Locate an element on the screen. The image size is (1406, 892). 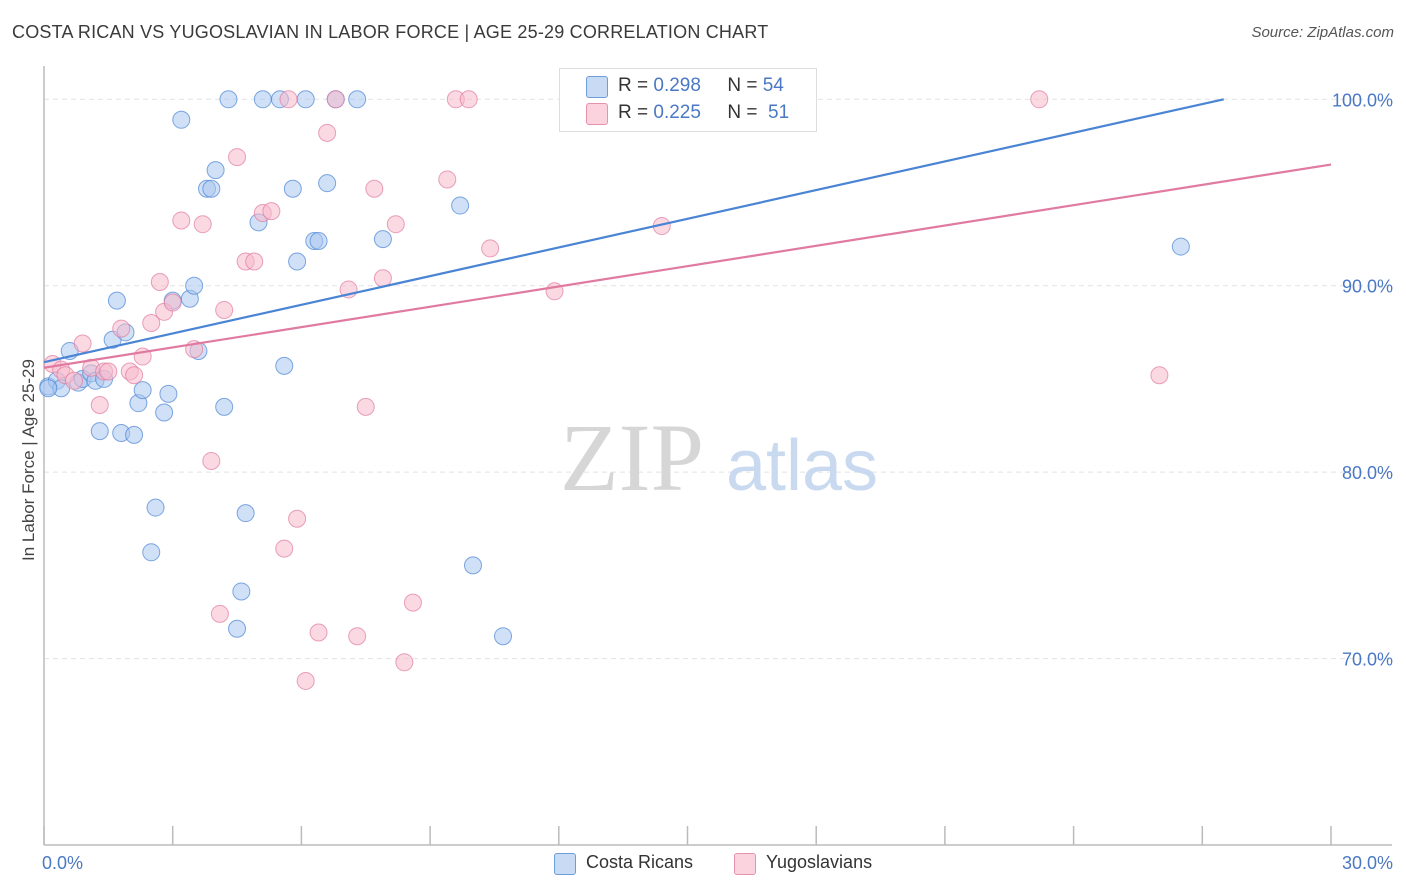
x-tick-label: 0.0% is located at coordinates (62, 863).